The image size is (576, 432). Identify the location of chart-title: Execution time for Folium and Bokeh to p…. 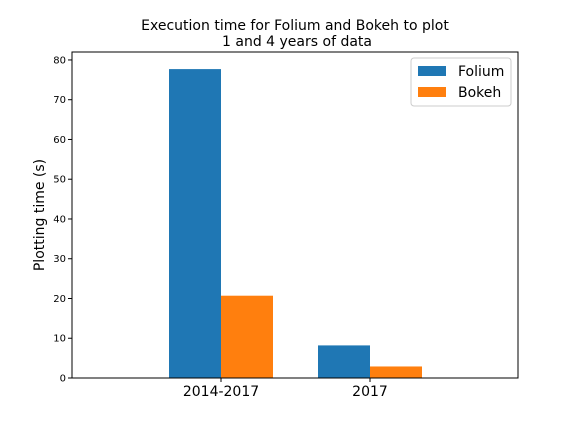
(295, 34).